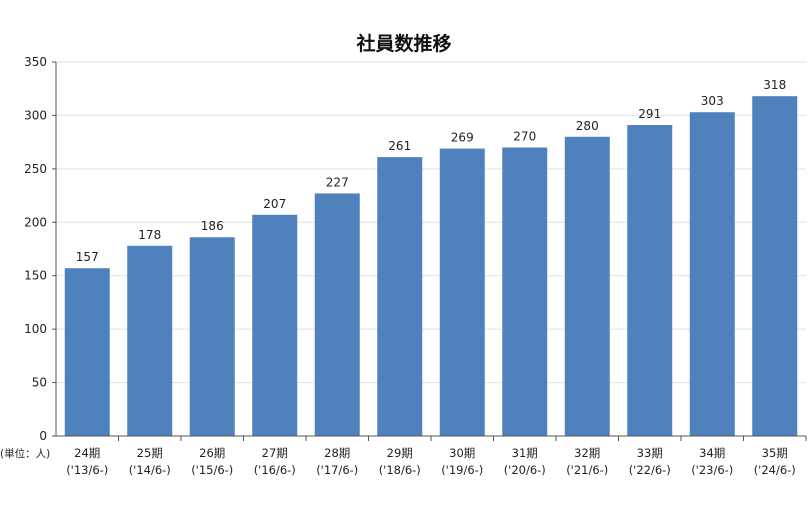 The width and height of the screenshot is (808, 505). I want to click on x-tick-label: 33期, so click(650, 453).